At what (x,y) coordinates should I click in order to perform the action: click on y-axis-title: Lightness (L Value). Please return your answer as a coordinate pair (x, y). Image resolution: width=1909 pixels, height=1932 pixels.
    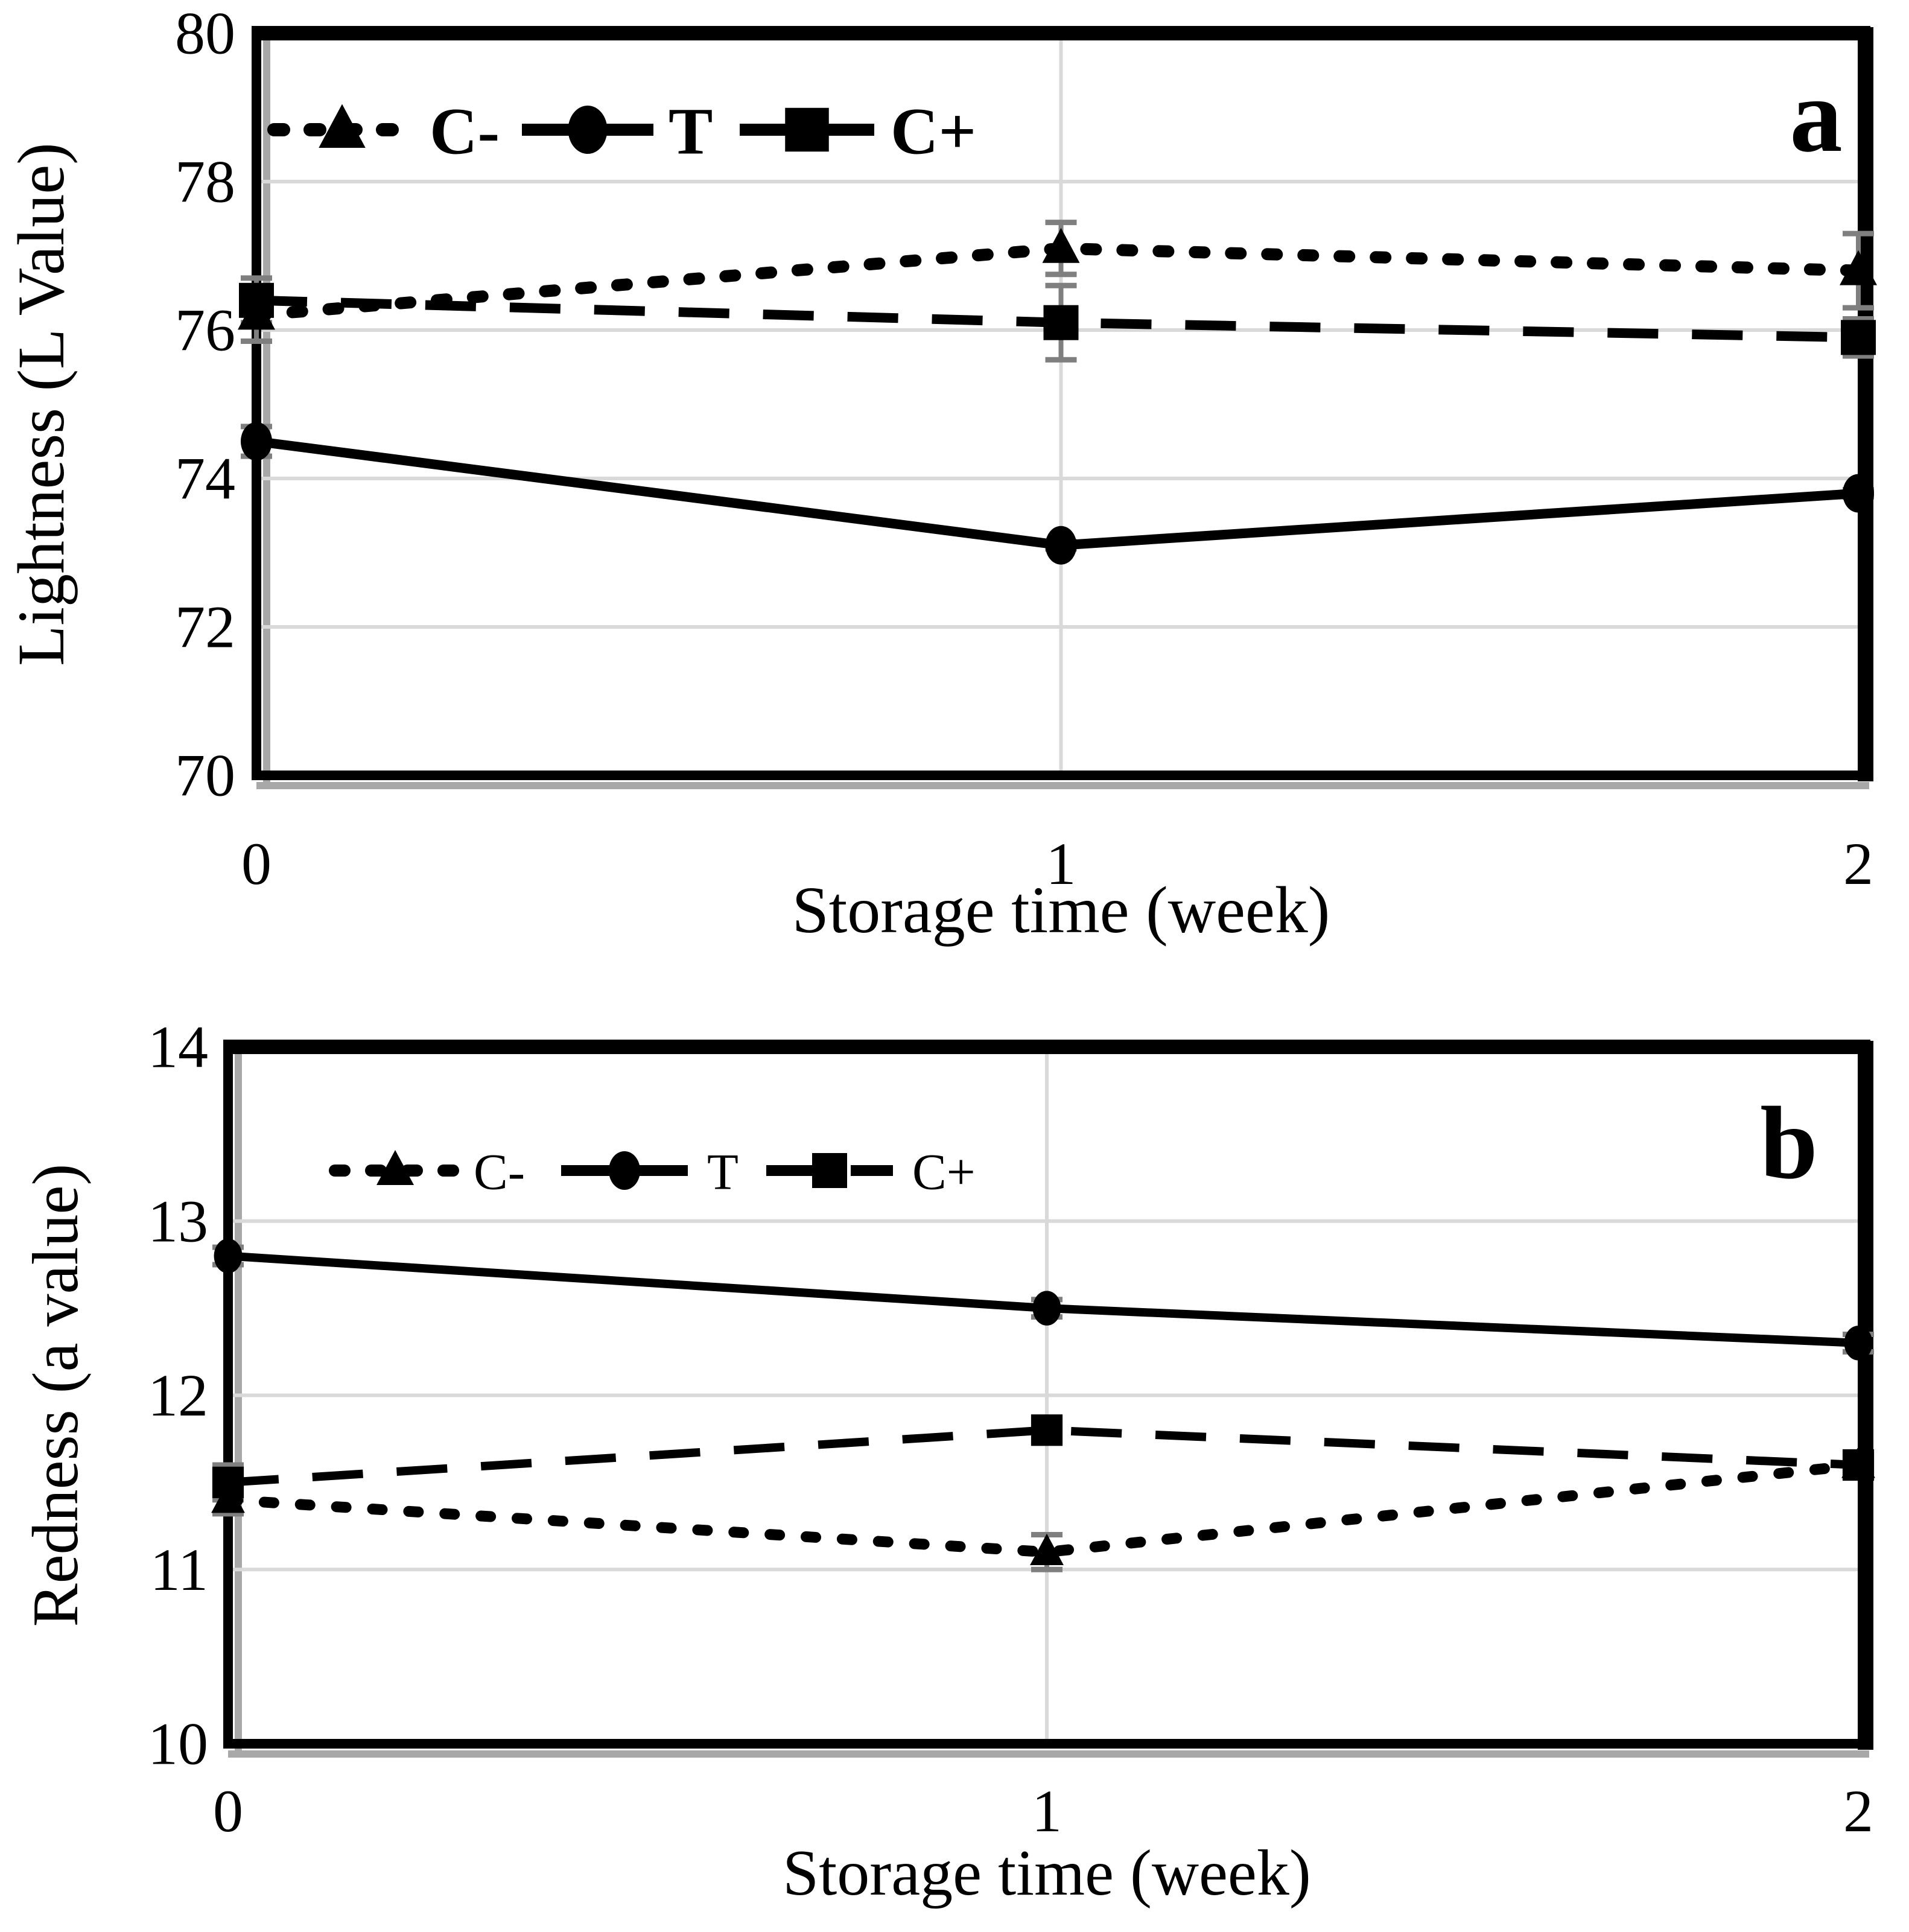
    Looking at the image, I should click on (41, 404).